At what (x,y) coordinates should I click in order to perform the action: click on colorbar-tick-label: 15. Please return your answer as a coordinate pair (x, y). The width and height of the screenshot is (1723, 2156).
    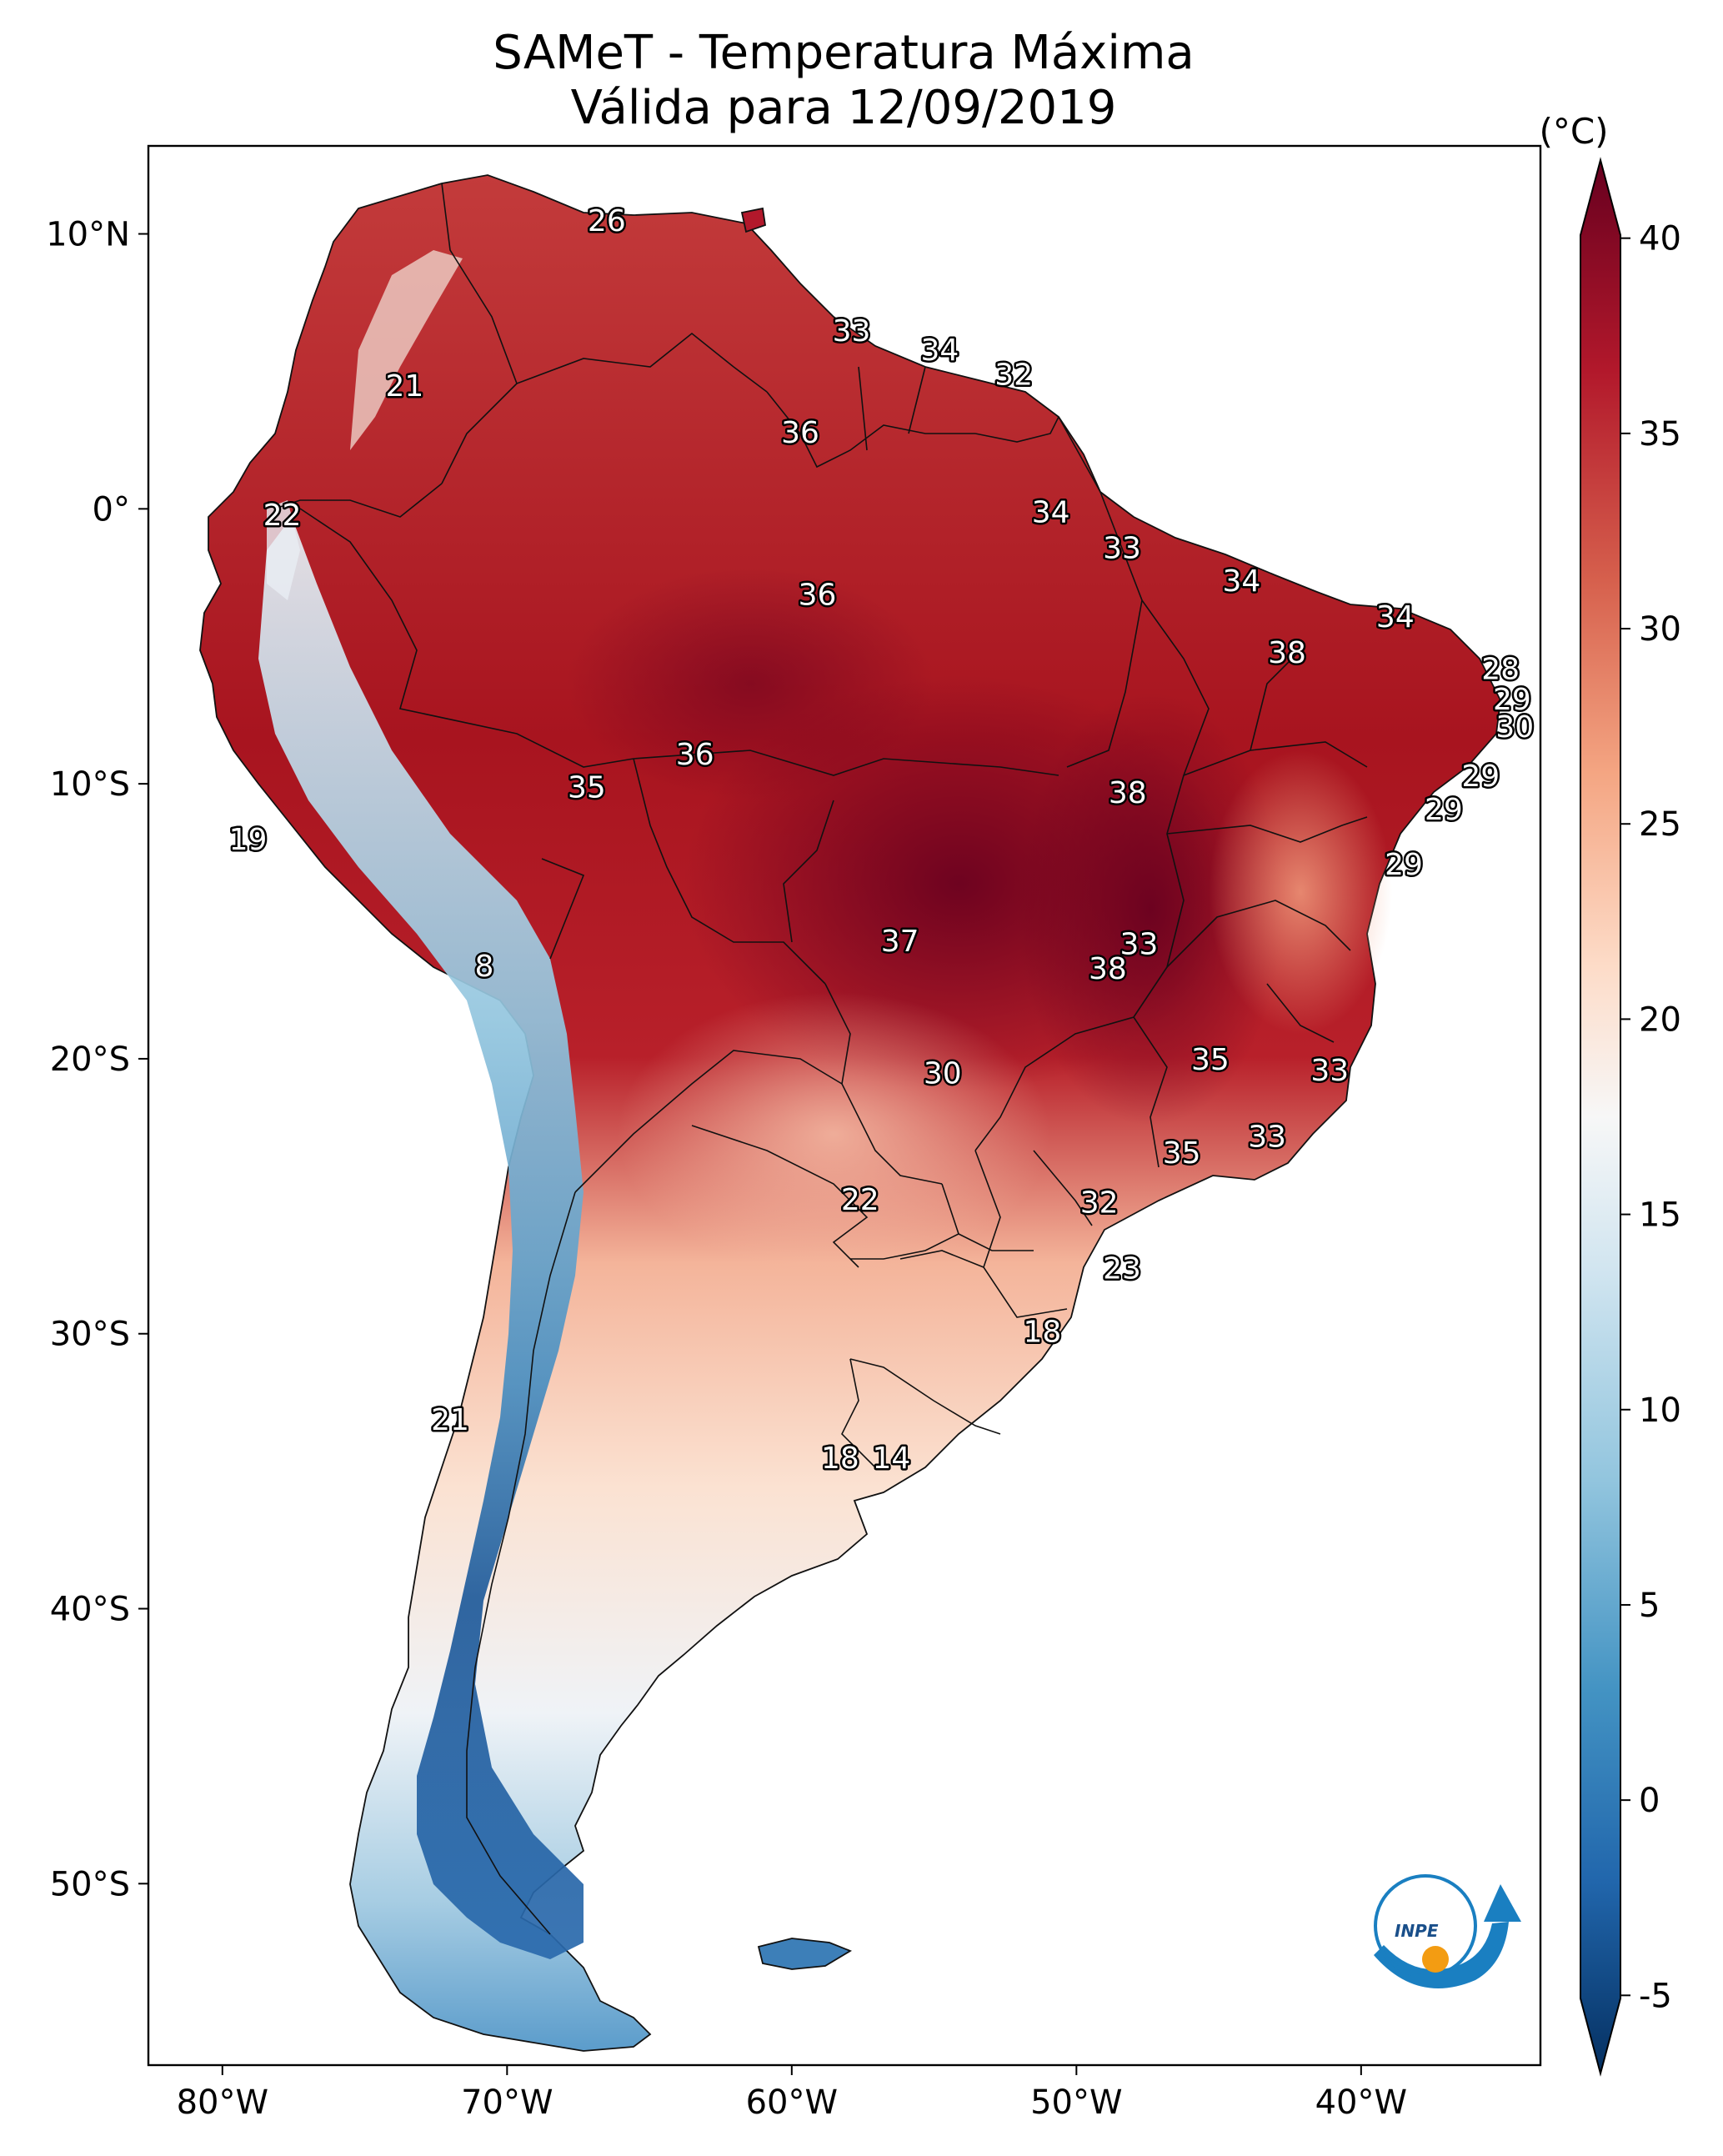
    Looking at the image, I should click on (1660, 1215).